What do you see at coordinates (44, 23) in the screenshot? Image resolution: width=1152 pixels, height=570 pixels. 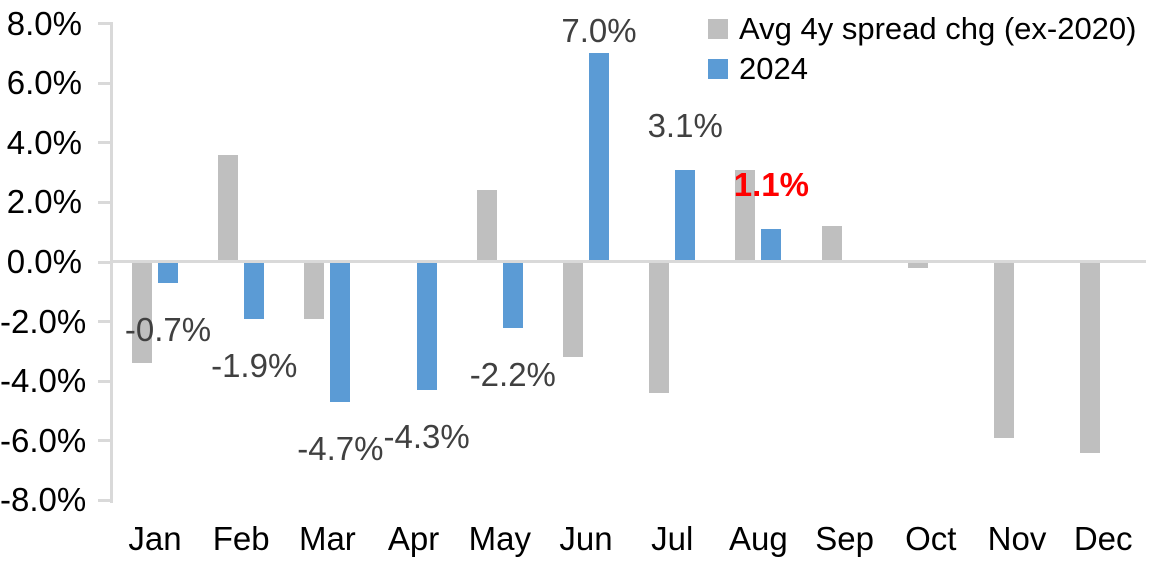 I see `y-axis-tick-label: 8.0%` at bounding box center [44, 23].